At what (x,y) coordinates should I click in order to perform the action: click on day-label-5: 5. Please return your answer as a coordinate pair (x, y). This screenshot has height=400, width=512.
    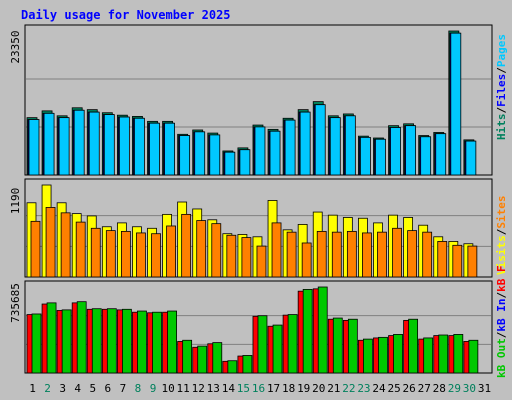
    Looking at the image, I should click on (92, 388).